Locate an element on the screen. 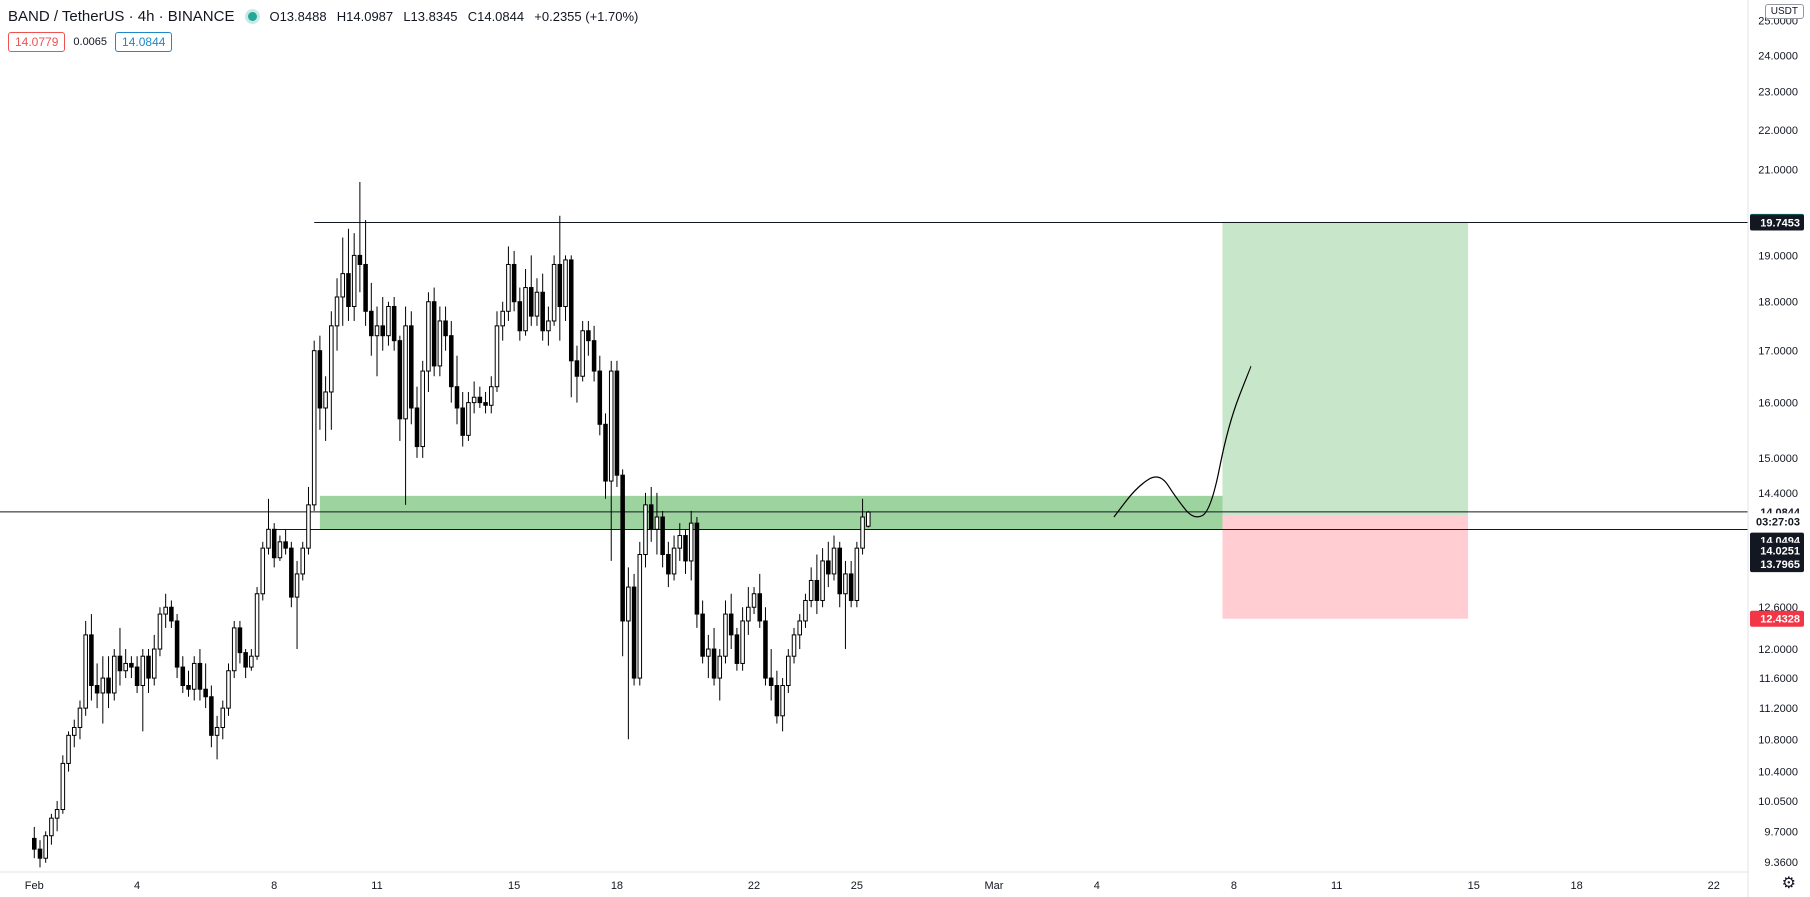 This screenshot has height=897, width=1810. sell-price-button: 14.0779 is located at coordinates (37, 42).